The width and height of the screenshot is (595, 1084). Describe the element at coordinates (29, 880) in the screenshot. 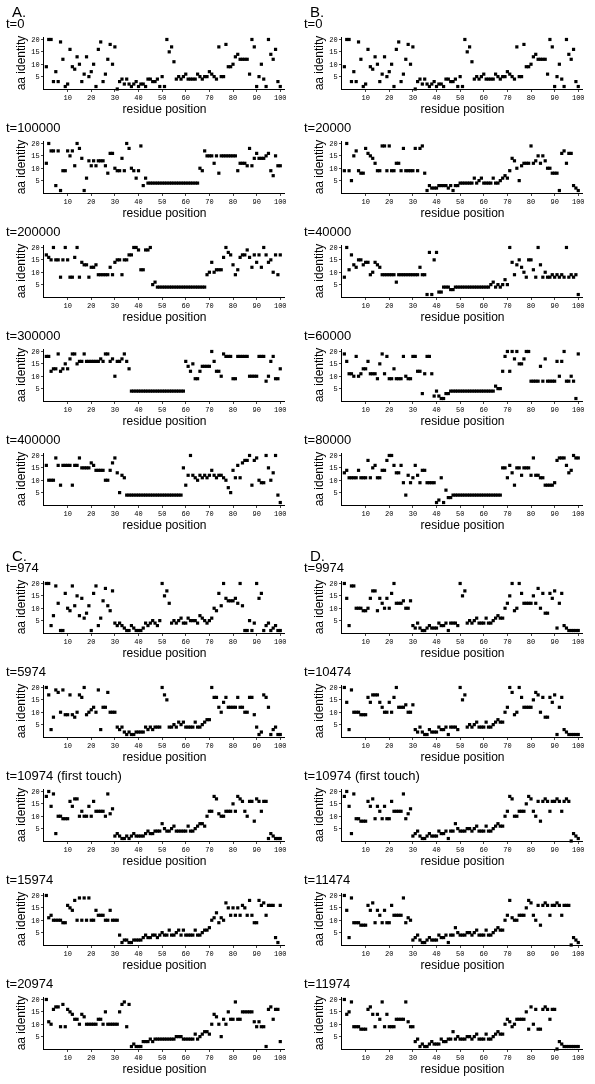

I see `chart-title: t=15974` at that location.